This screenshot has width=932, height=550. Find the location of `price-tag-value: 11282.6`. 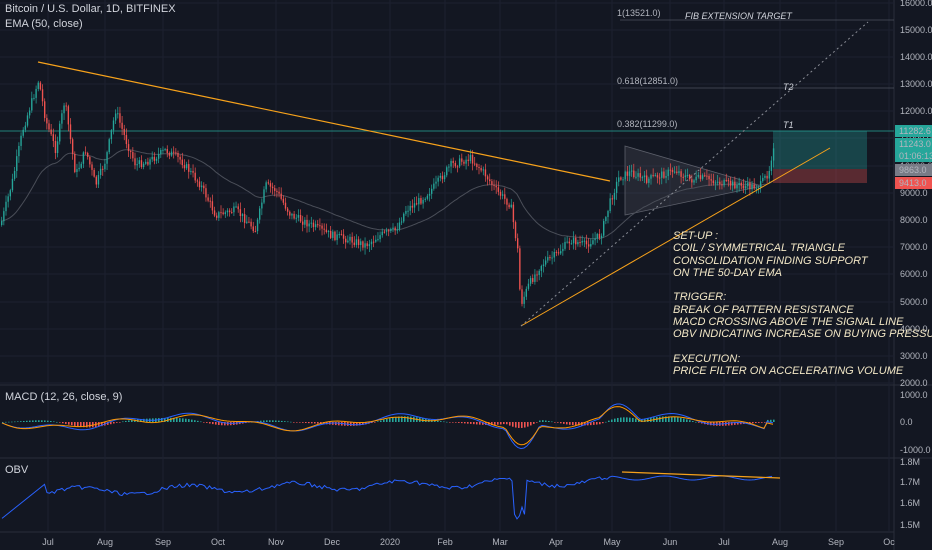

price-tag-value: 11282.6 is located at coordinates (915, 131).